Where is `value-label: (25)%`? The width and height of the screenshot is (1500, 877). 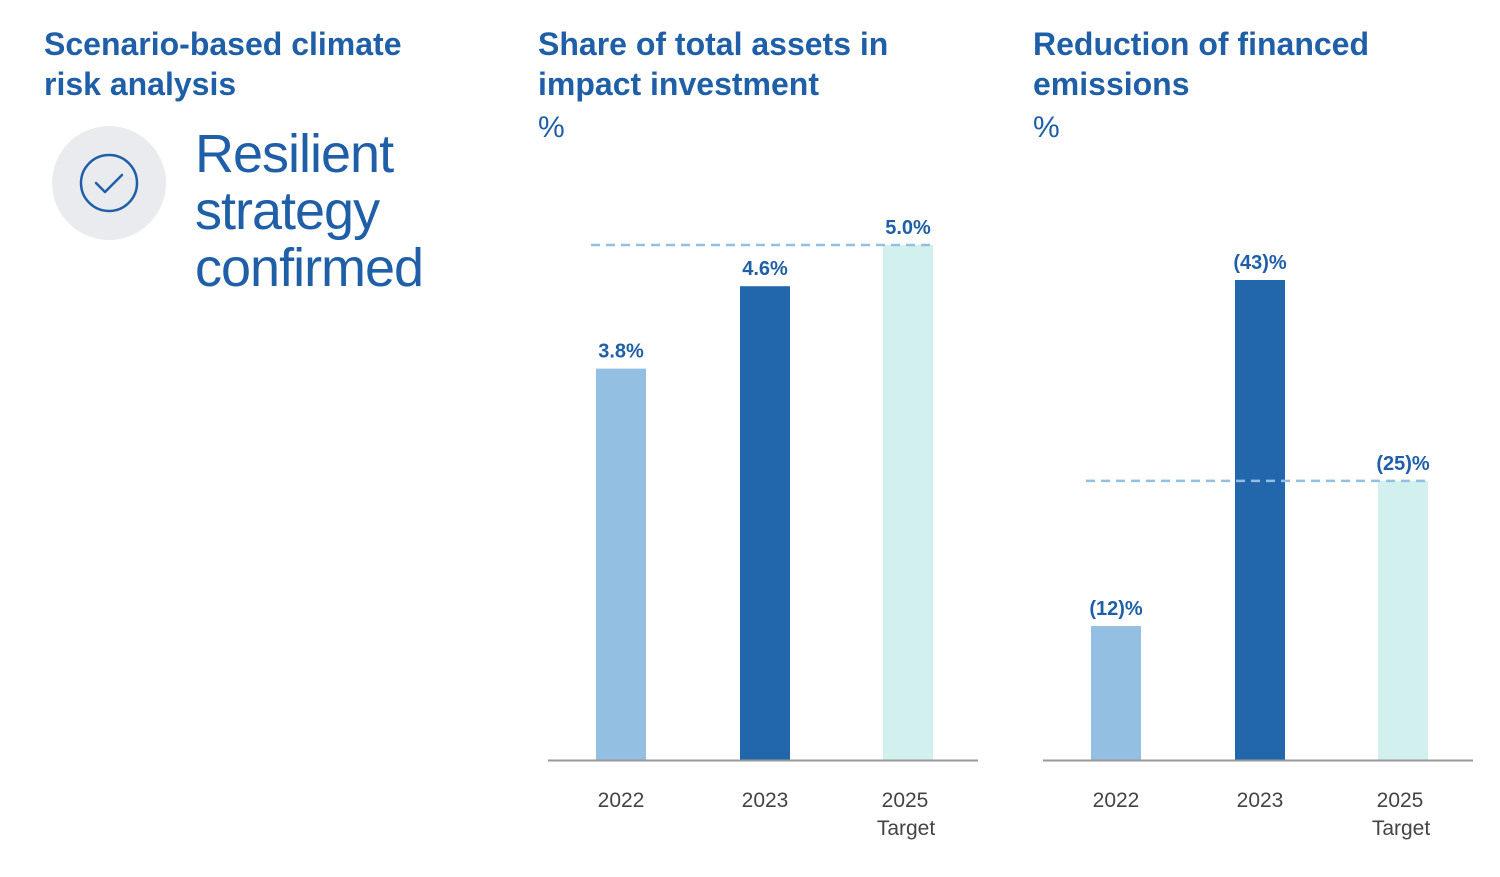 value-label: (25)% is located at coordinates (1403, 464).